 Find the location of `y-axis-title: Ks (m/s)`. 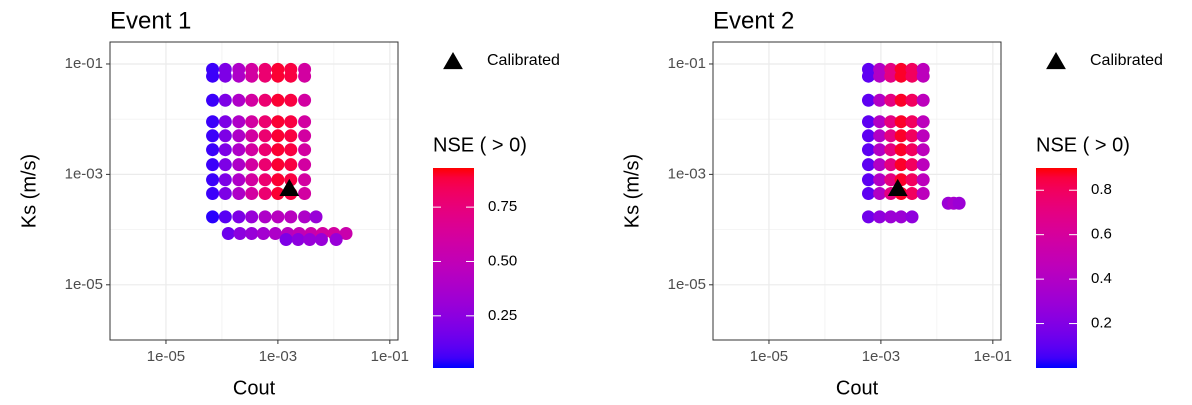

y-axis-title: Ks (m/s) is located at coordinates (632, 191).